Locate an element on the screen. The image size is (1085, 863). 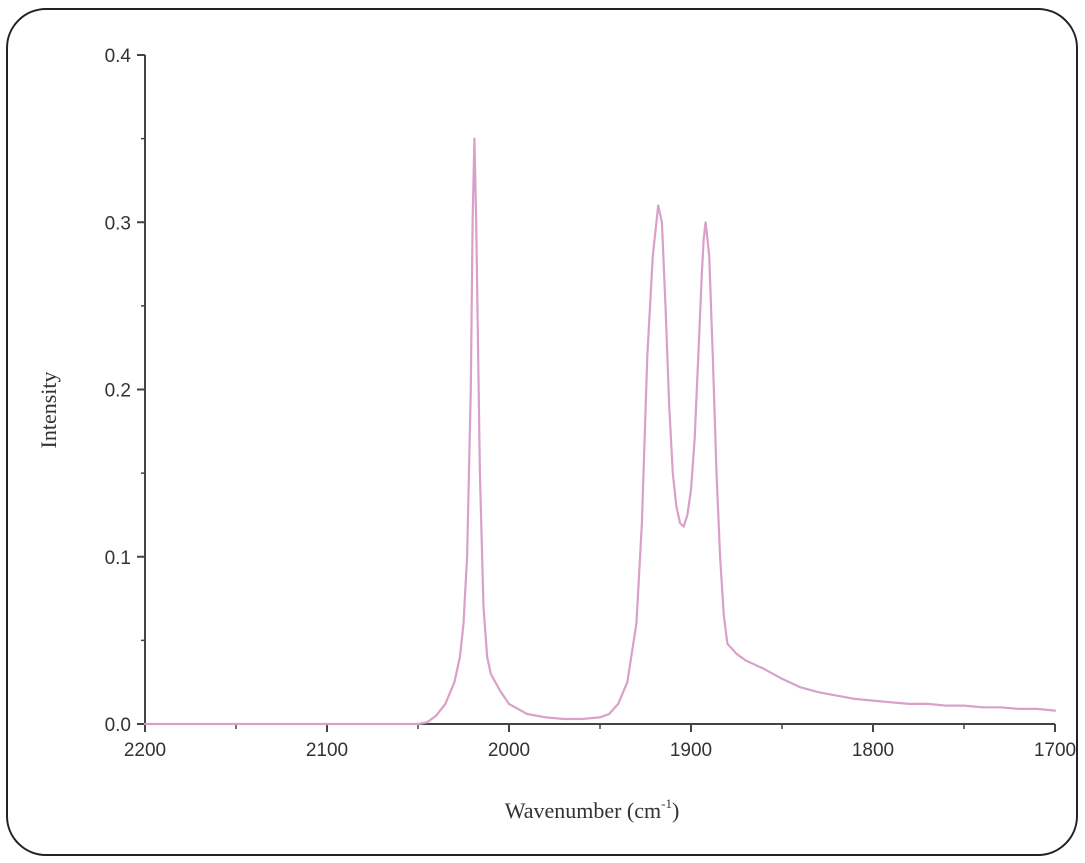
y-axis-ticks: 0.0 0.1 0.2 0.3 0.4 is located at coordinates (125, 391).